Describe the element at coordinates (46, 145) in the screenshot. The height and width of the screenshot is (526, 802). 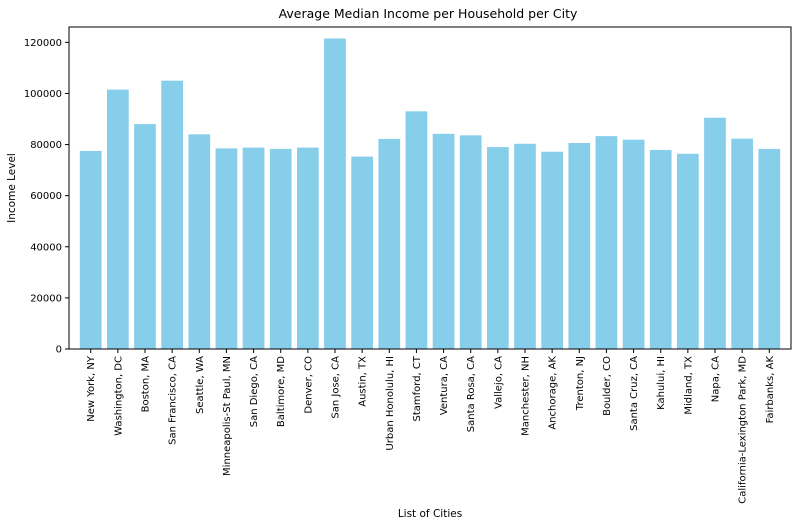
I see `y-tick-label-4: 80000` at that location.